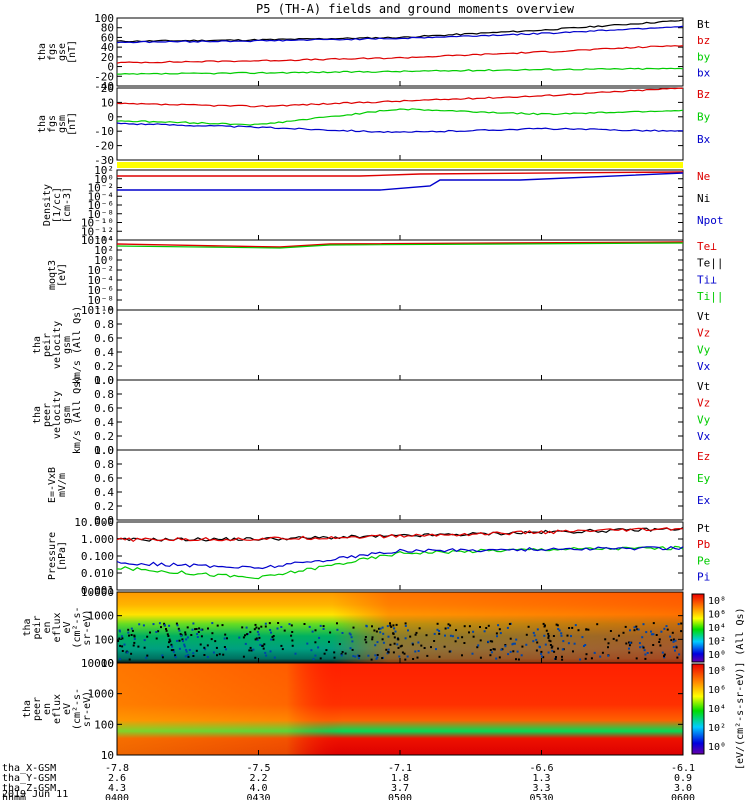 The height and width of the screenshot is (800, 750). What do you see at coordinates (258, 778) in the screenshot?
I see `xaxis-value: 2.2` at bounding box center [258, 778].